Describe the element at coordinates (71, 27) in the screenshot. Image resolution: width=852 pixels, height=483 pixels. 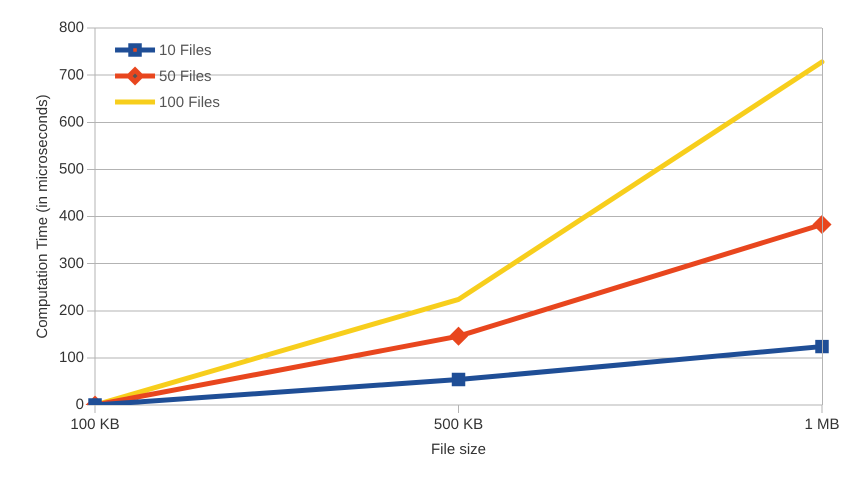
I see `y-tick-label: 800` at that location.